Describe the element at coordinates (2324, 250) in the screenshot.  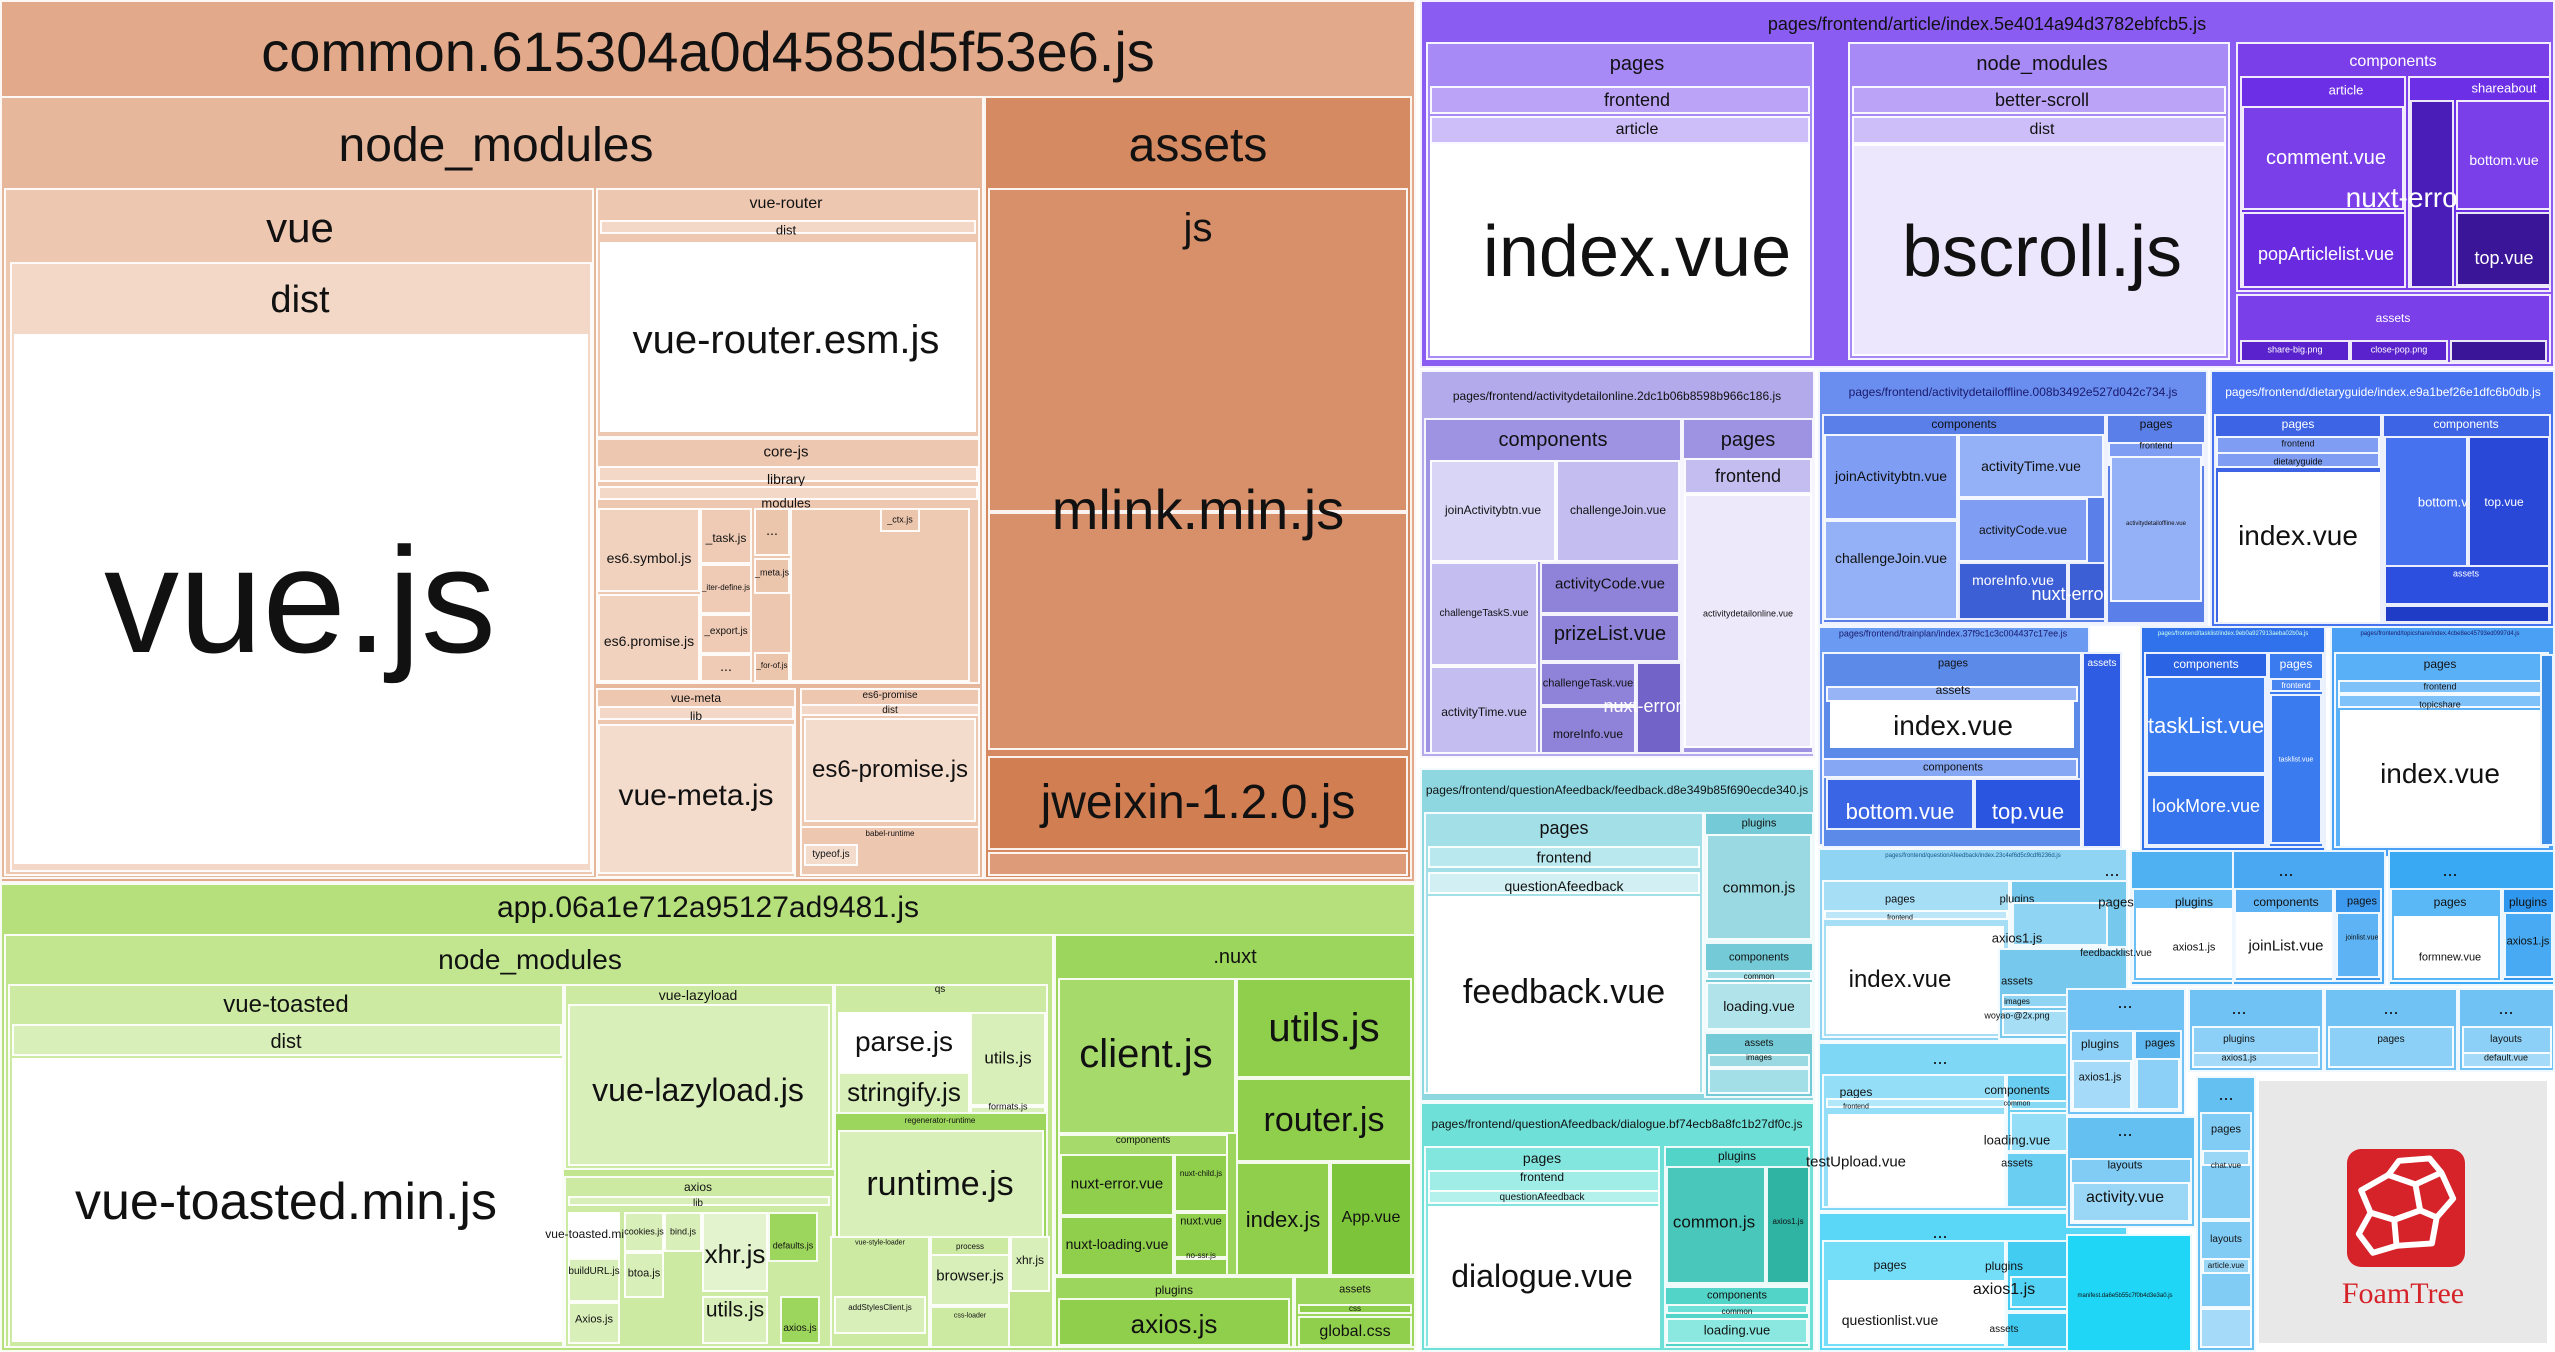
I see `popArticlelist` at that location.